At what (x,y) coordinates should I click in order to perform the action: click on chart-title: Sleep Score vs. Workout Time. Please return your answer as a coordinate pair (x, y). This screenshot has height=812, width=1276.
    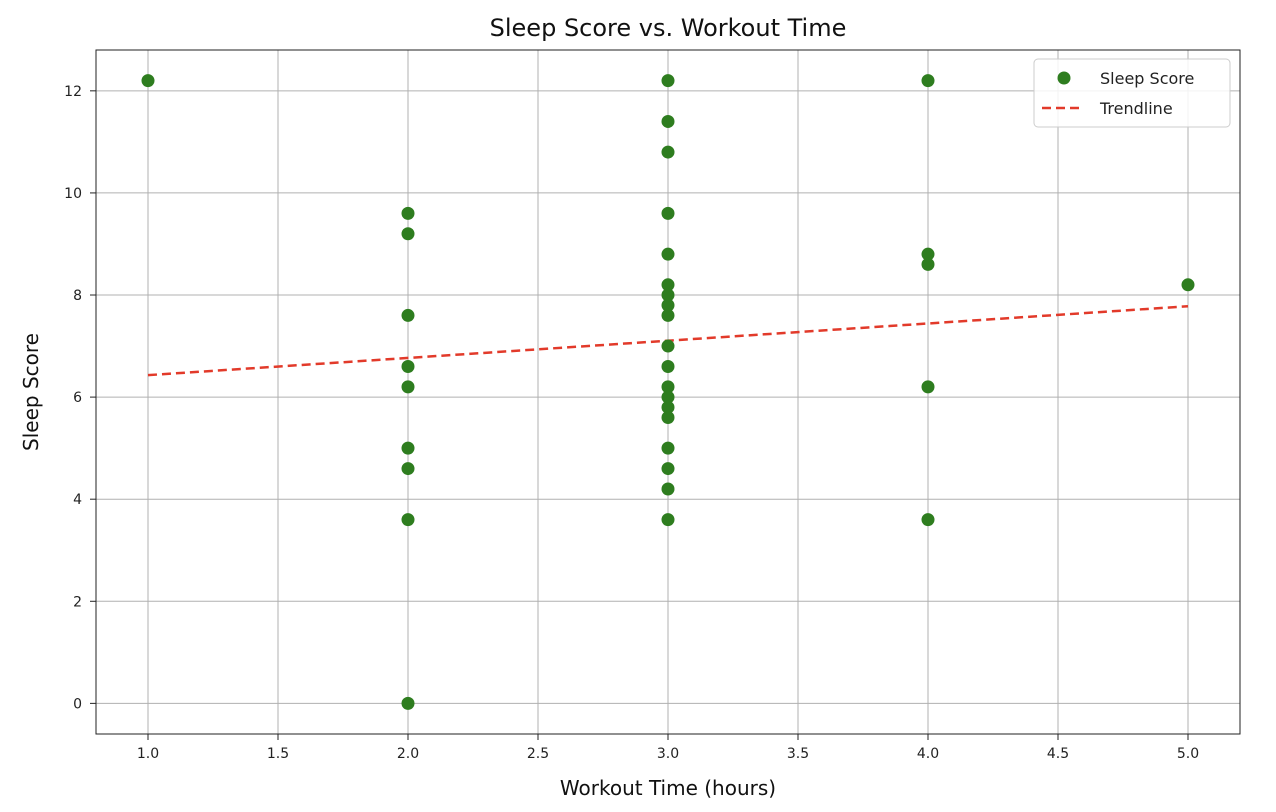
    Looking at the image, I should click on (668, 28).